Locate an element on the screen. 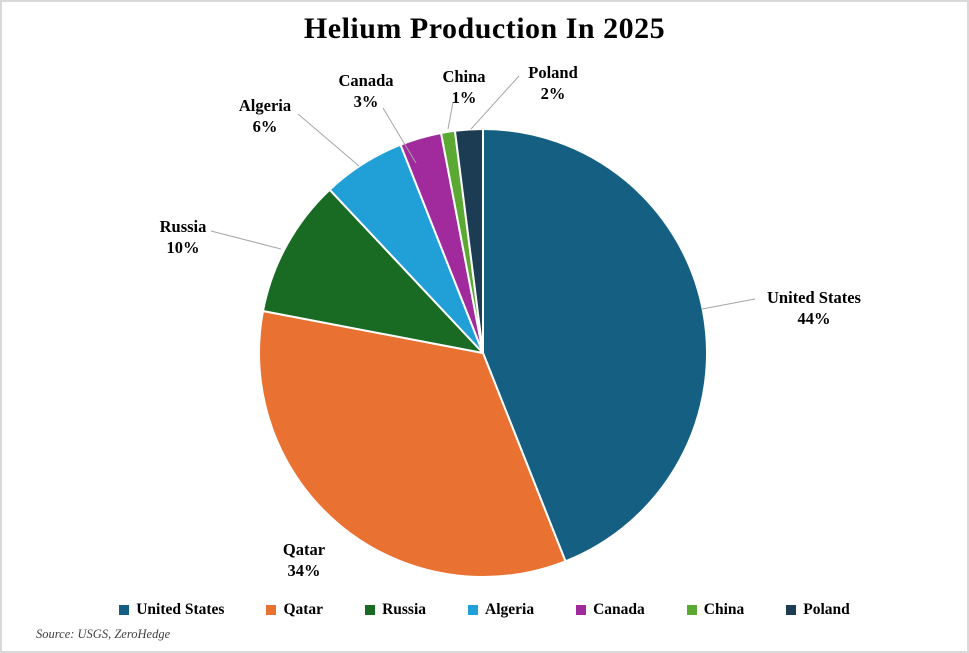  legend-label: Canada is located at coordinates (619, 609).